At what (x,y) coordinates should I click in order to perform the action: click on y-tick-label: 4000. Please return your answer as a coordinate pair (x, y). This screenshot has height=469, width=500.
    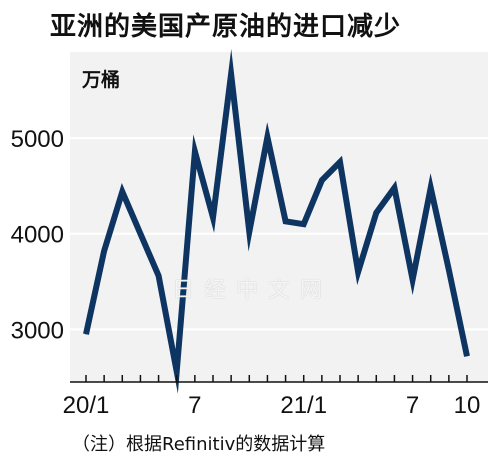
    Looking at the image, I should click on (37, 235).